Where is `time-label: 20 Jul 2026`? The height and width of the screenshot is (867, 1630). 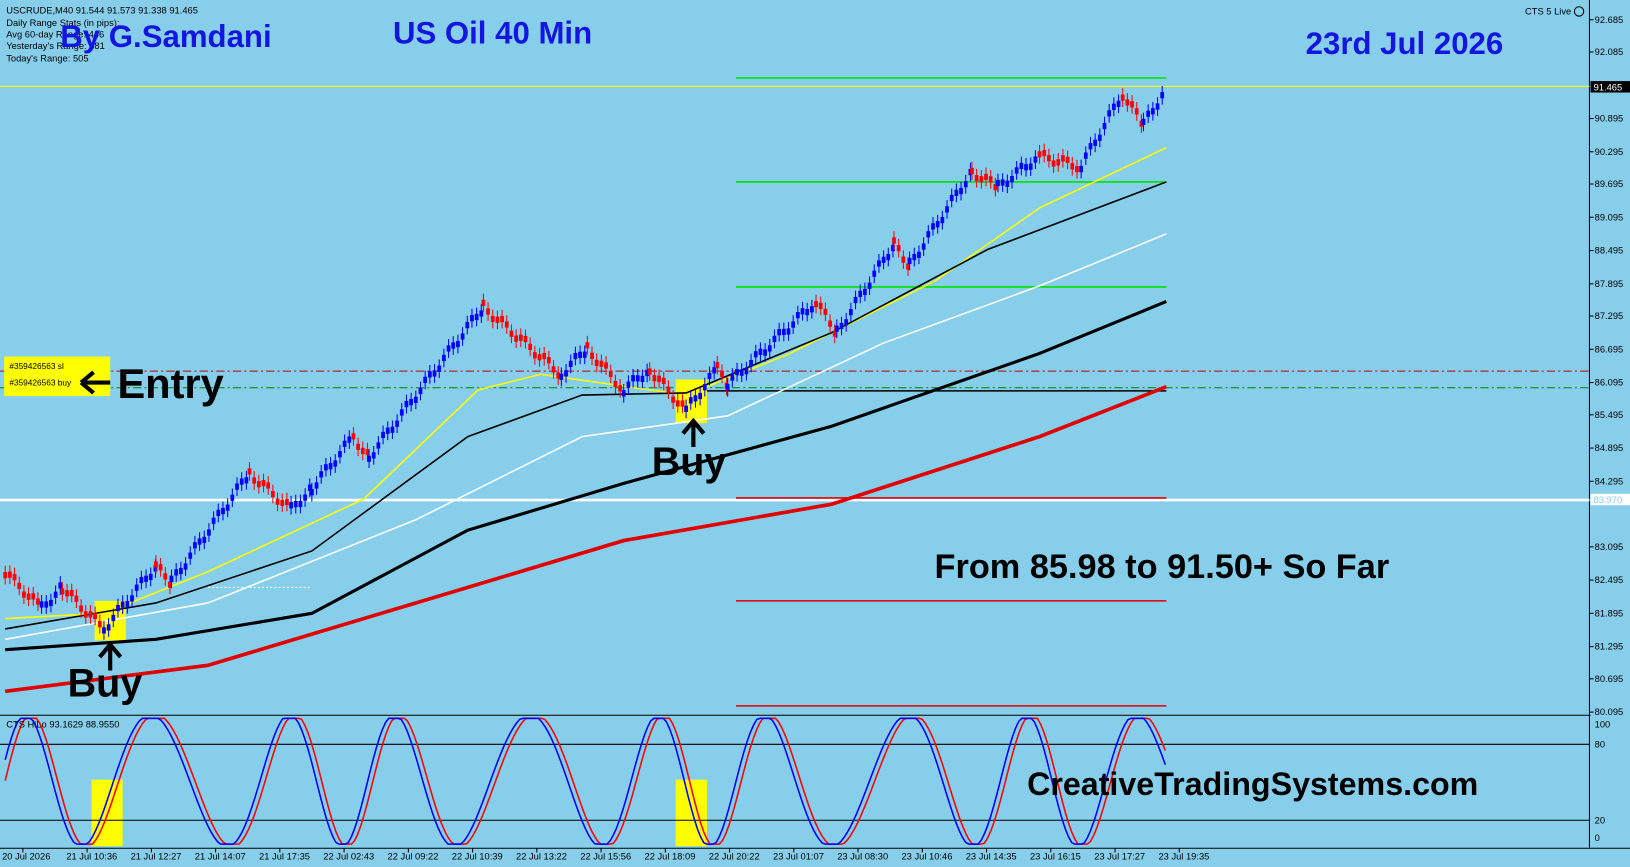
time-label: 20 Jul 2026 is located at coordinates (26, 857).